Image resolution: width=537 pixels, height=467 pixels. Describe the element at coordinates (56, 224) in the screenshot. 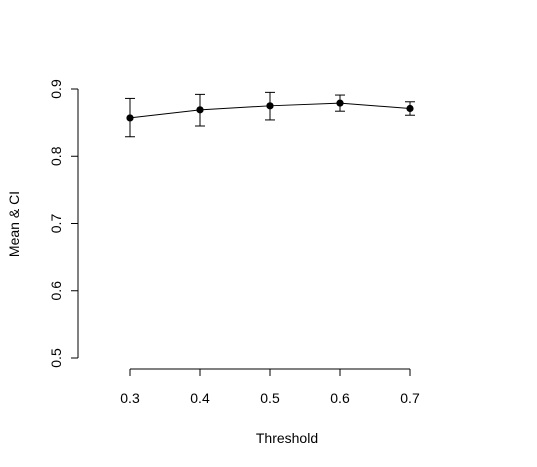

I see `y-tick-label: 0.7` at that location.